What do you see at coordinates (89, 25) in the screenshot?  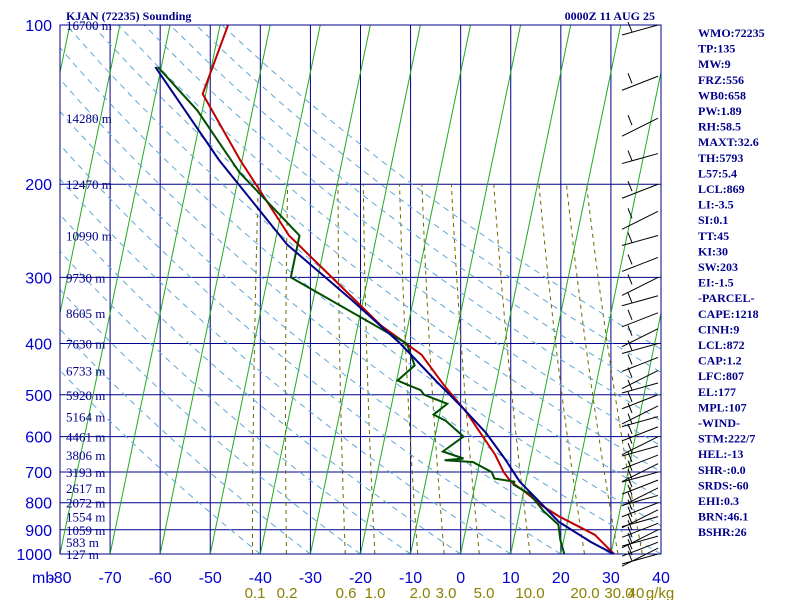 I see `height-label: 16700 m` at bounding box center [89, 25].